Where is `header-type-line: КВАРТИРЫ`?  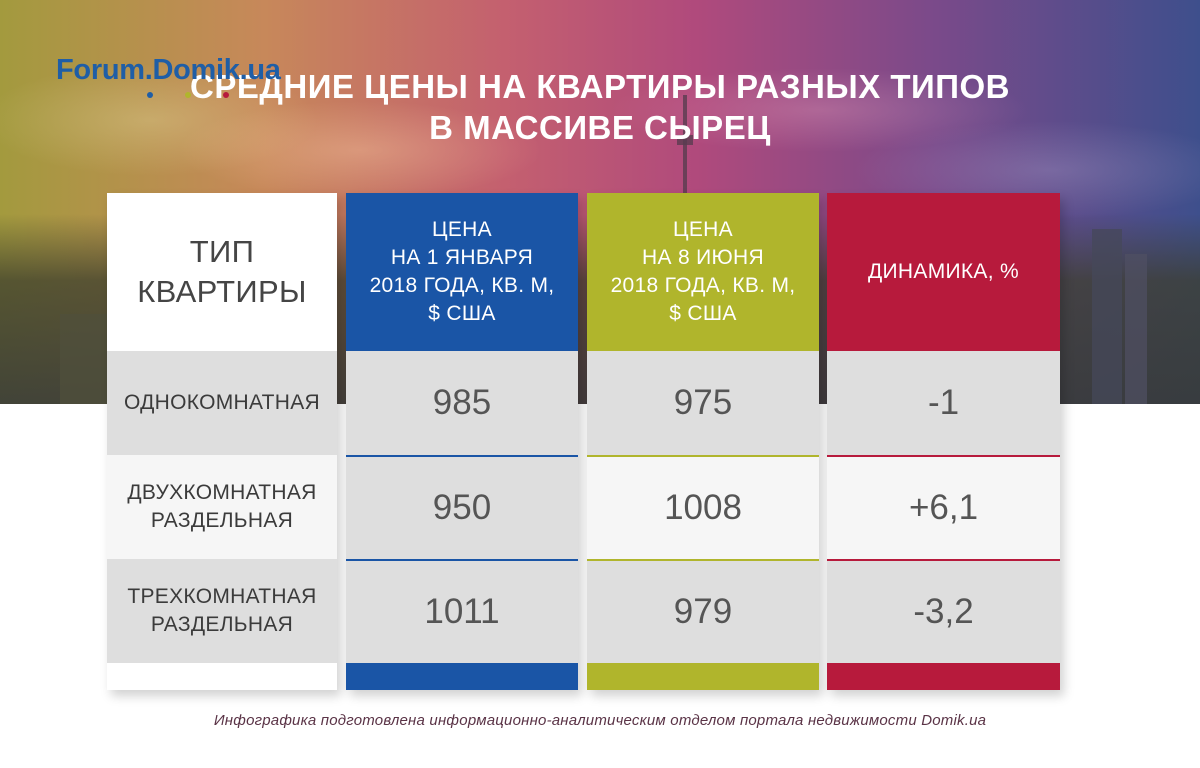 header-type-line: КВАРТИРЫ is located at coordinates (222, 291).